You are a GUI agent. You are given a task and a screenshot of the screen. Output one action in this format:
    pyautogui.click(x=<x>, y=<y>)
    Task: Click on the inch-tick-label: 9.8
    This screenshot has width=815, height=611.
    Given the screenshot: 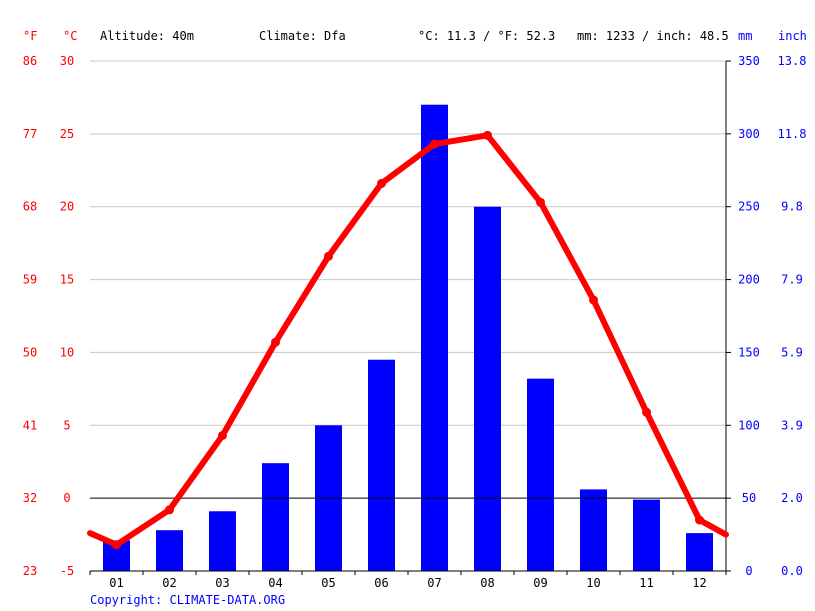 What is the action you would take?
    pyautogui.click(x=792, y=207)
    